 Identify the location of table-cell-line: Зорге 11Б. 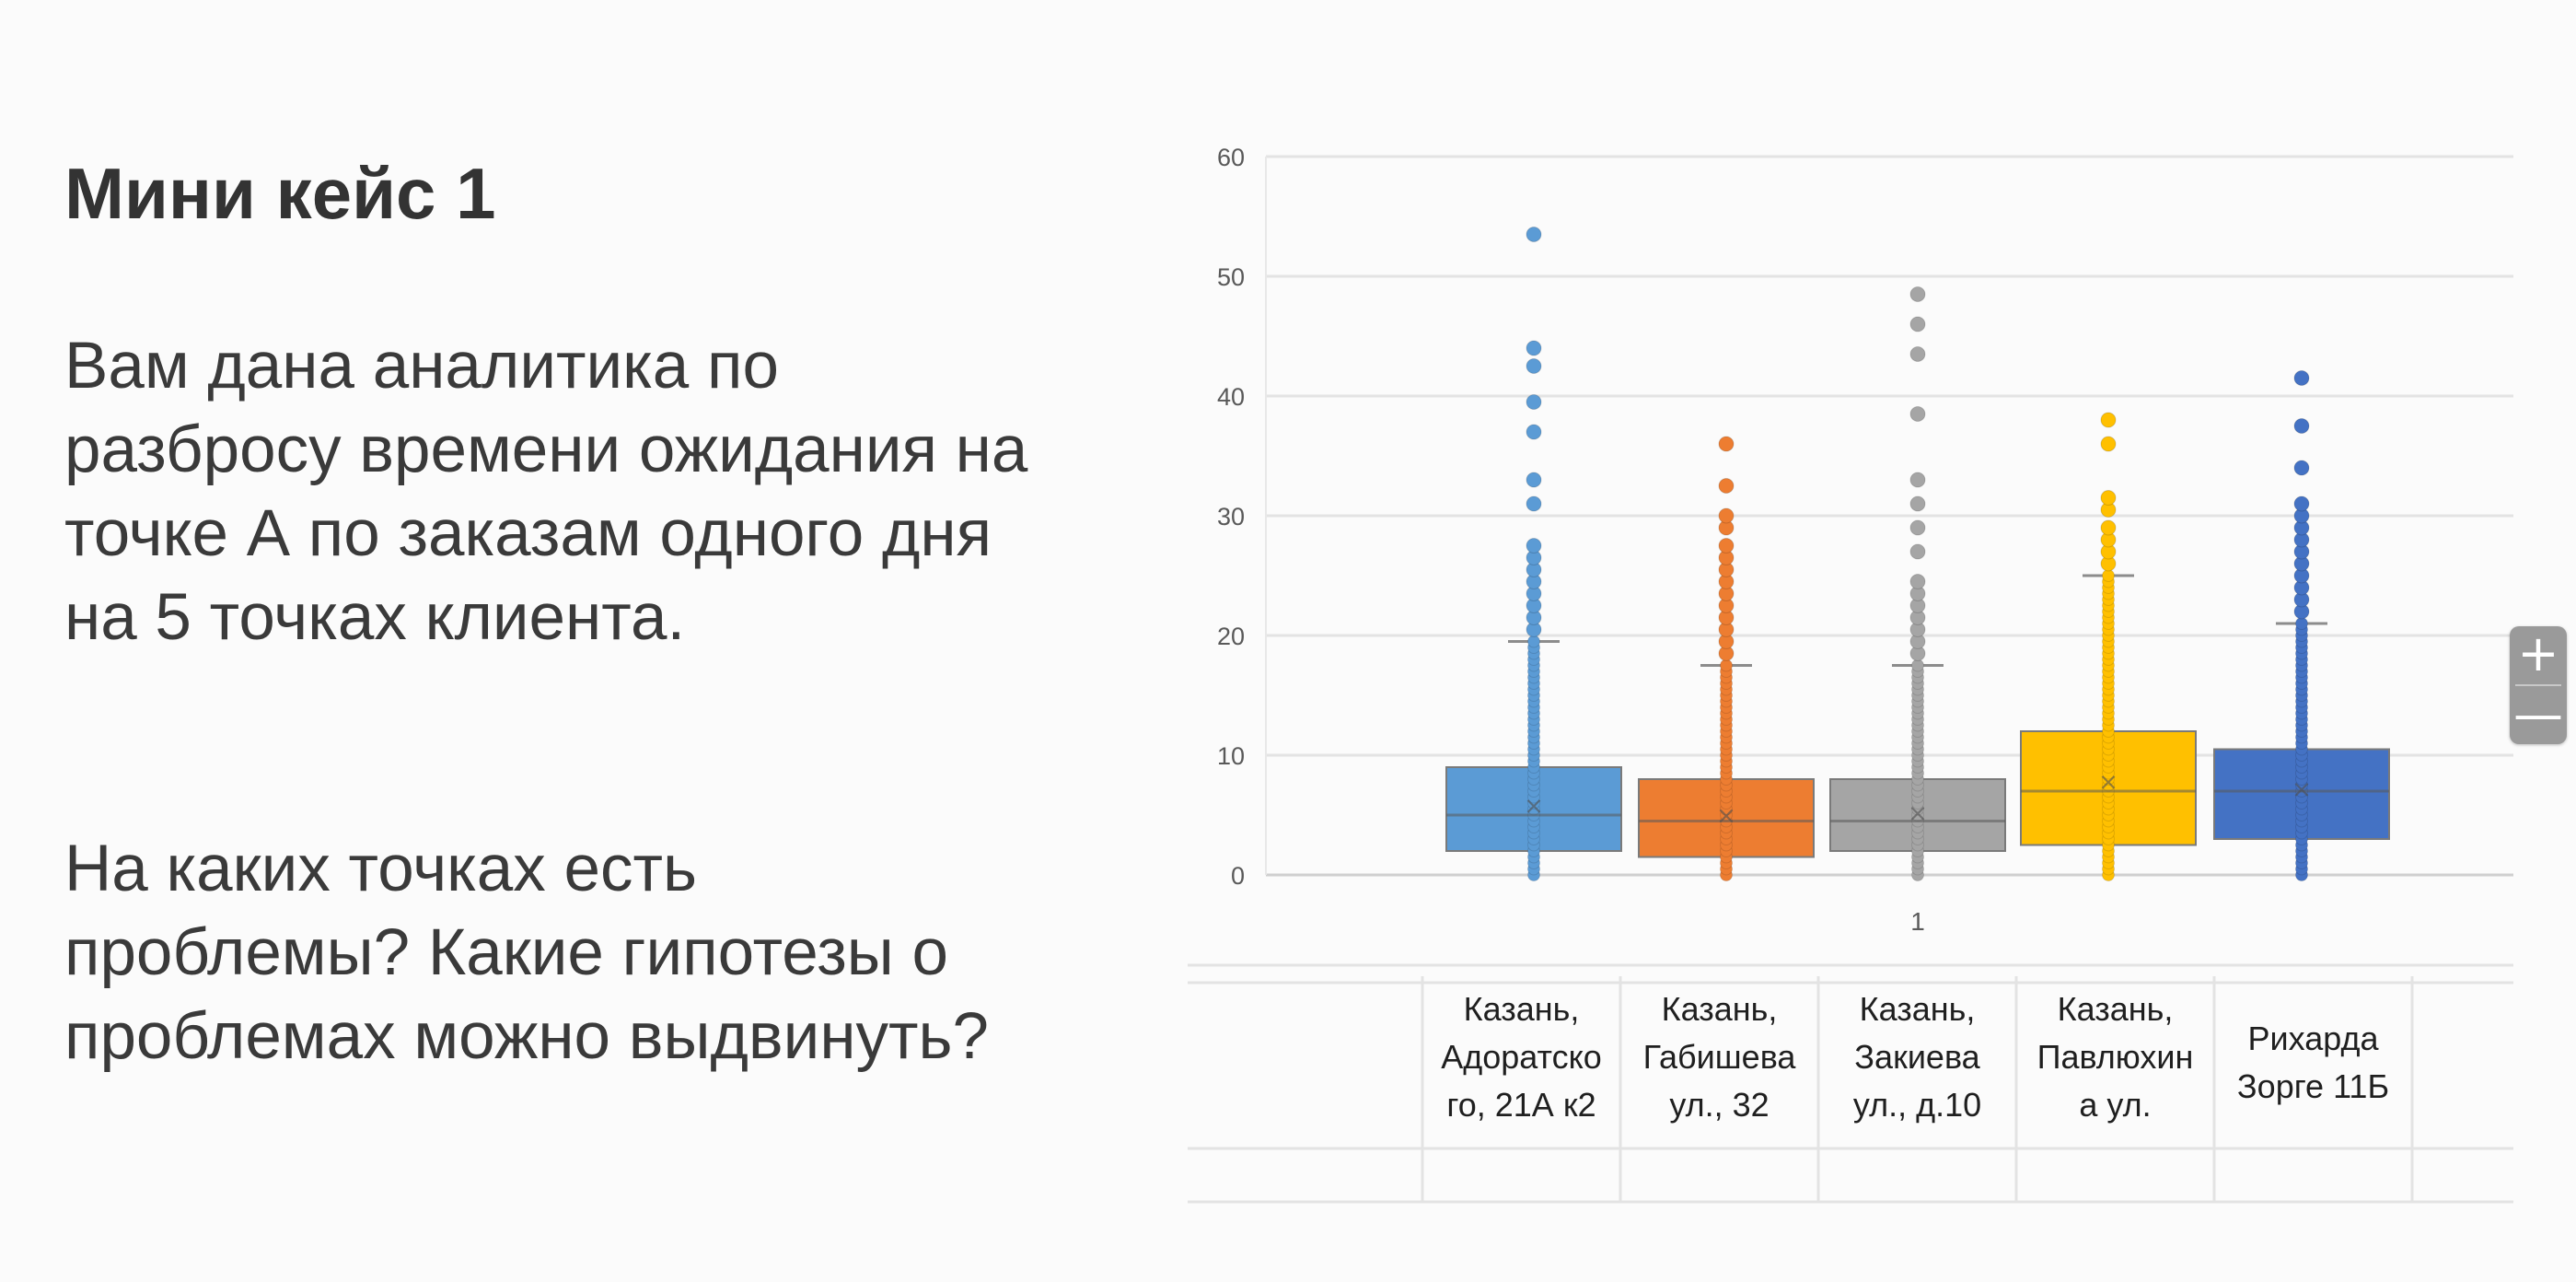
(2313, 1086).